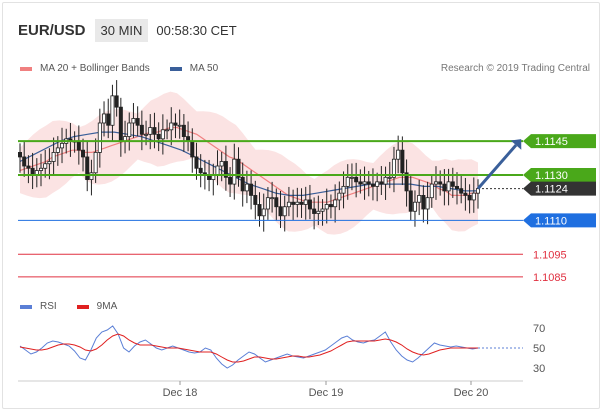  What do you see at coordinates (26, 306) in the screenshot?
I see `legend-rsi-swatch` at bounding box center [26, 306].